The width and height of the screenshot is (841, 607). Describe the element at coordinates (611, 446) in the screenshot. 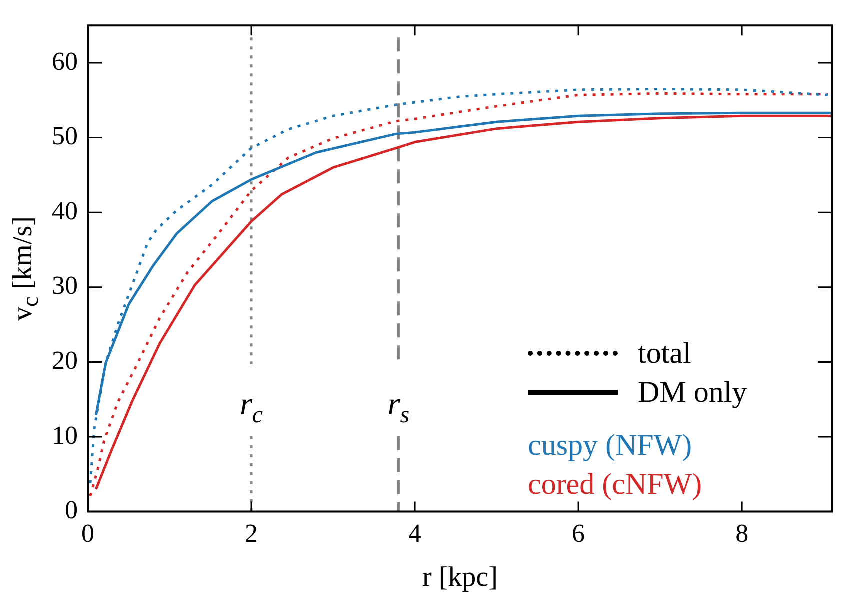

I see `text: cuspy (NFW)` at that location.